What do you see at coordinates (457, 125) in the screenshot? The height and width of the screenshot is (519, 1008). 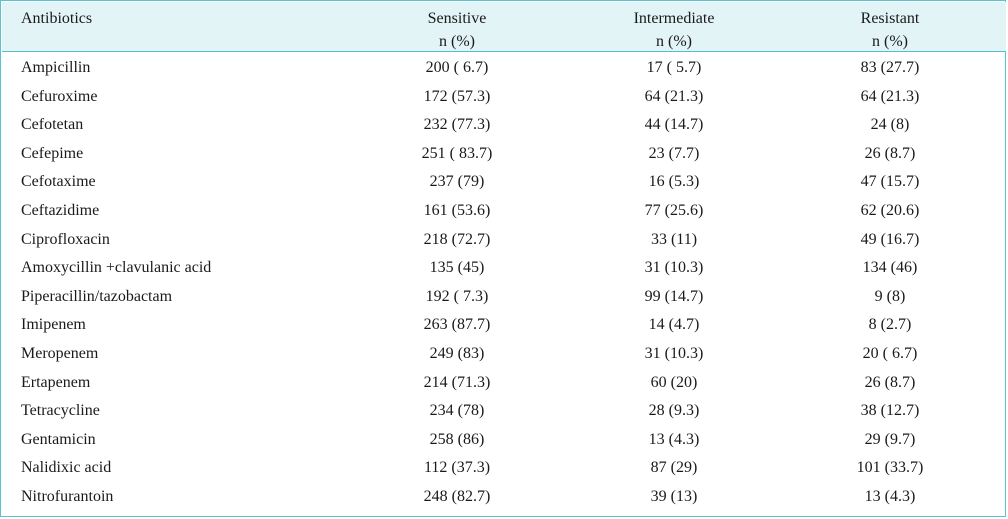 I see `sensitive-value: 232 (77.3)` at bounding box center [457, 125].